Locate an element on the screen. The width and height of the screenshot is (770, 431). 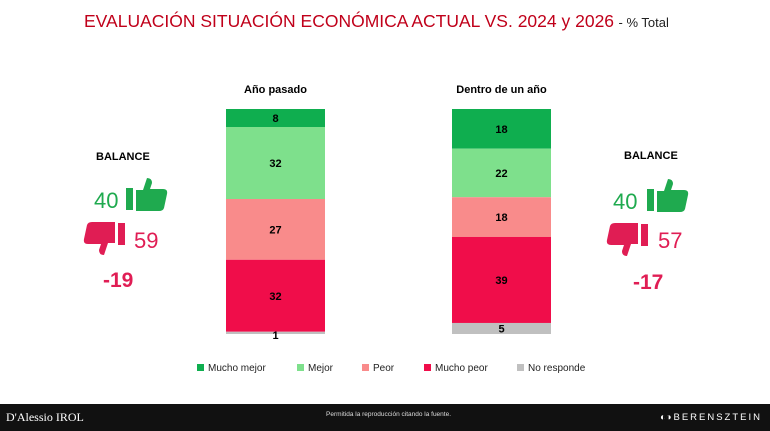
data-label: 39 is located at coordinates (501, 281).